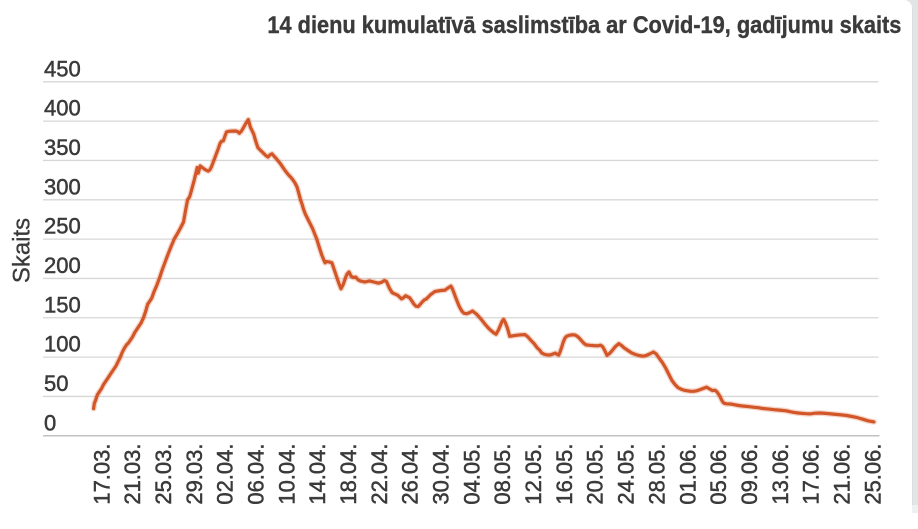 The image size is (918, 529). Describe the element at coordinates (471, 474) in the screenshot. I see `svg-text: 04.05.` at that location.